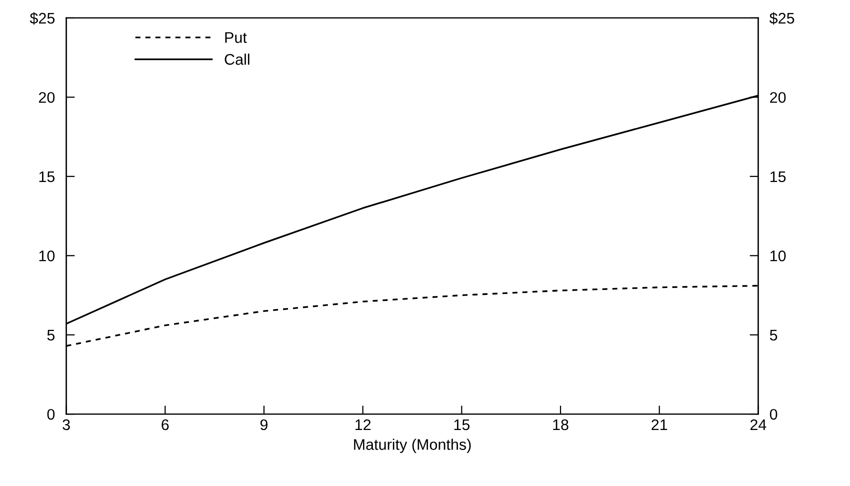 This screenshot has height=486, width=850. I want to click on y-tick-label: 0, so click(51, 414).